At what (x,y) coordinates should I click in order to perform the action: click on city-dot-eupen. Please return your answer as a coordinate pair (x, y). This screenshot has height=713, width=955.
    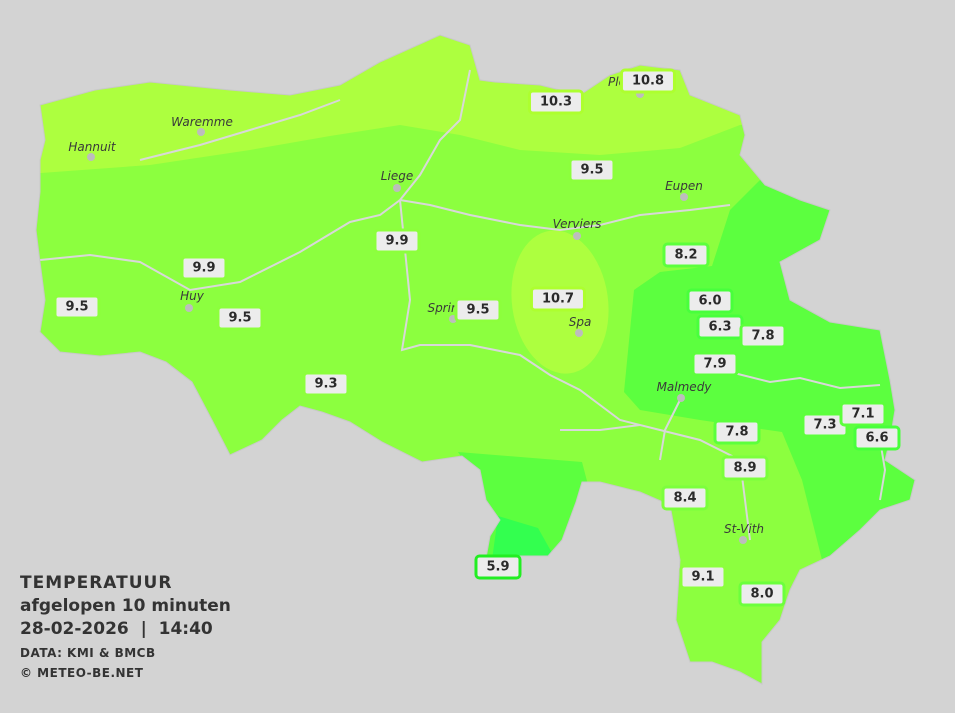
    Looking at the image, I should click on (684, 197).